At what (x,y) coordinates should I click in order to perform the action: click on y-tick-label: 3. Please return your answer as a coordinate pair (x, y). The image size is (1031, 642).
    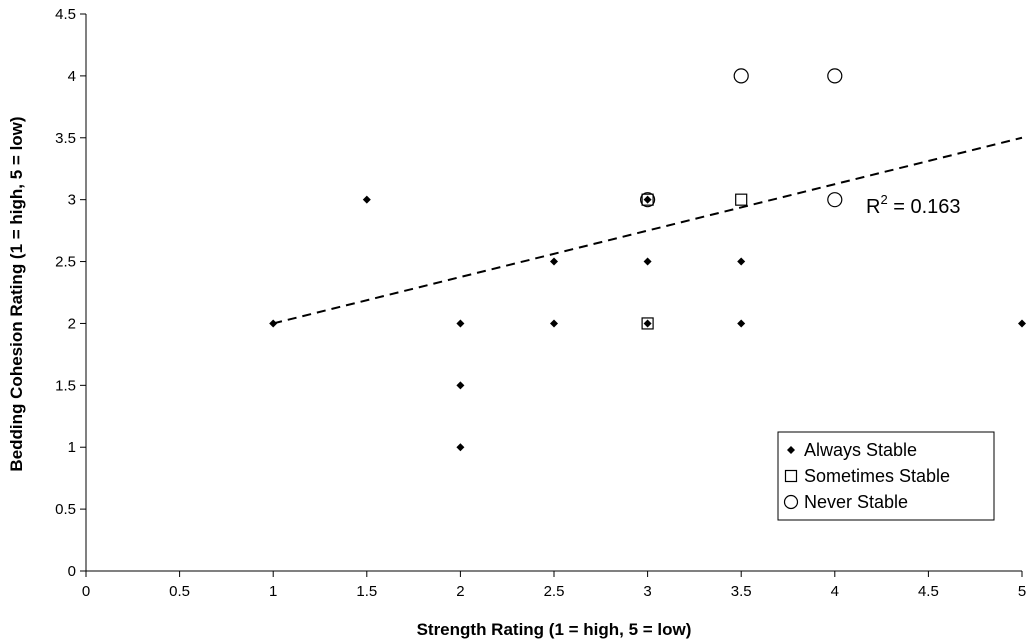
    Looking at the image, I should click on (72, 200).